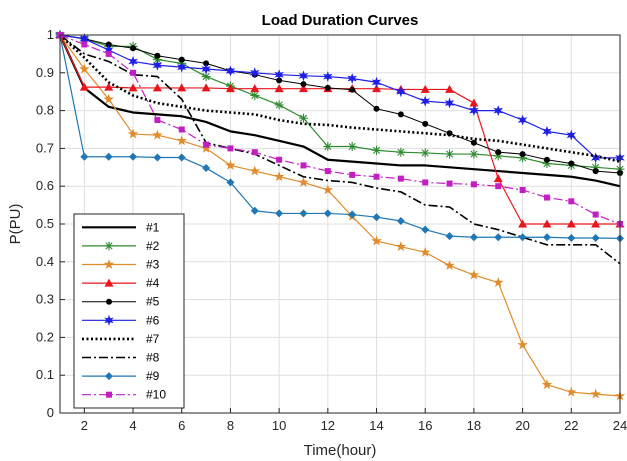 The image size is (627, 461). What do you see at coordinates (153, 302) in the screenshot?
I see `legend-label: #5` at bounding box center [153, 302].